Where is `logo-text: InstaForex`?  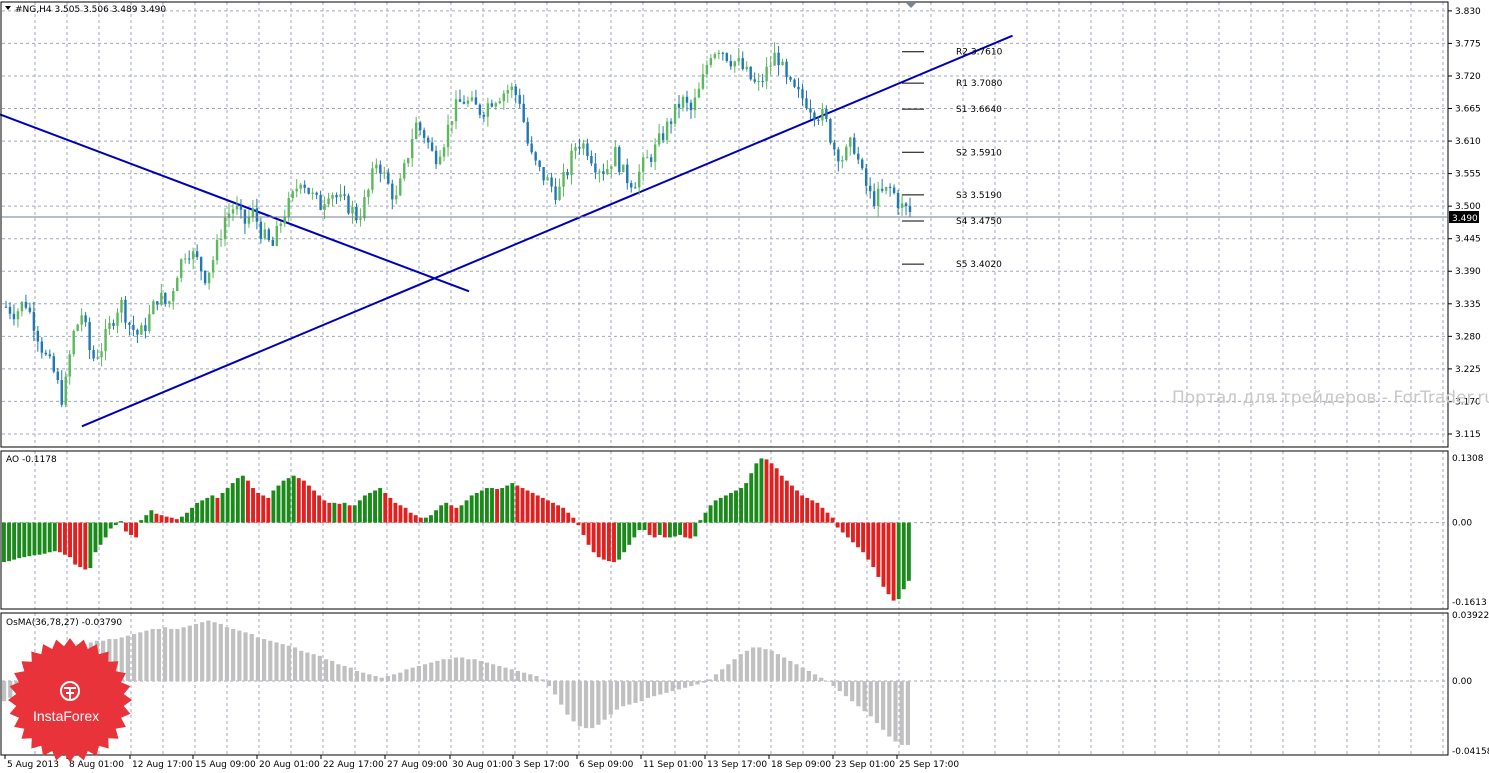 logo-text: InstaForex is located at coordinates (66, 716).